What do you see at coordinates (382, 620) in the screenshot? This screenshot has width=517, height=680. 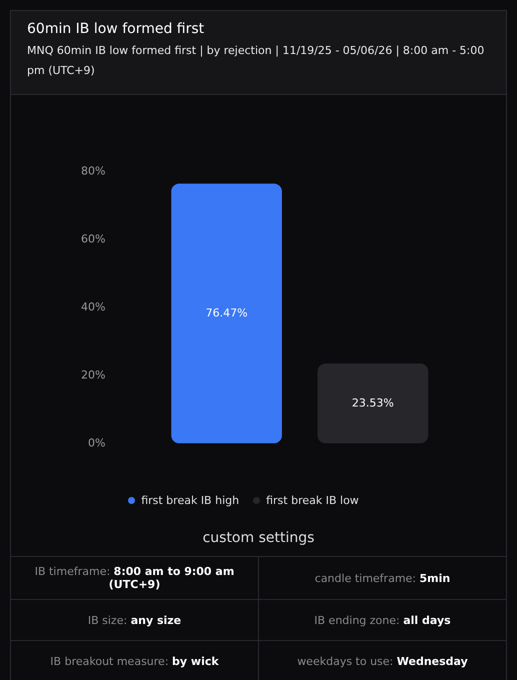 I see `text: IB ending zone: all days` at bounding box center [382, 620].